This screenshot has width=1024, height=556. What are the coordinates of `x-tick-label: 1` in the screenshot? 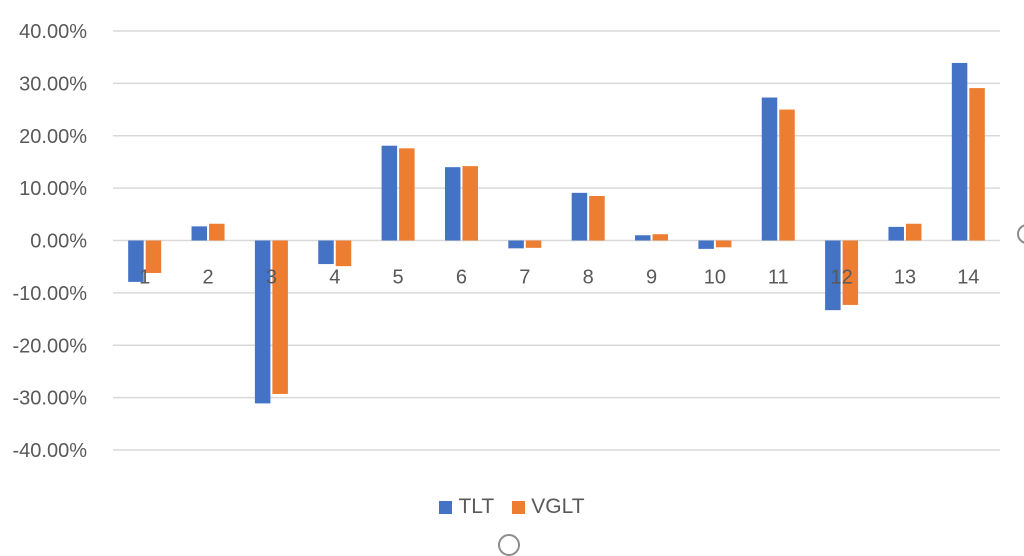 It's located at (144, 278).